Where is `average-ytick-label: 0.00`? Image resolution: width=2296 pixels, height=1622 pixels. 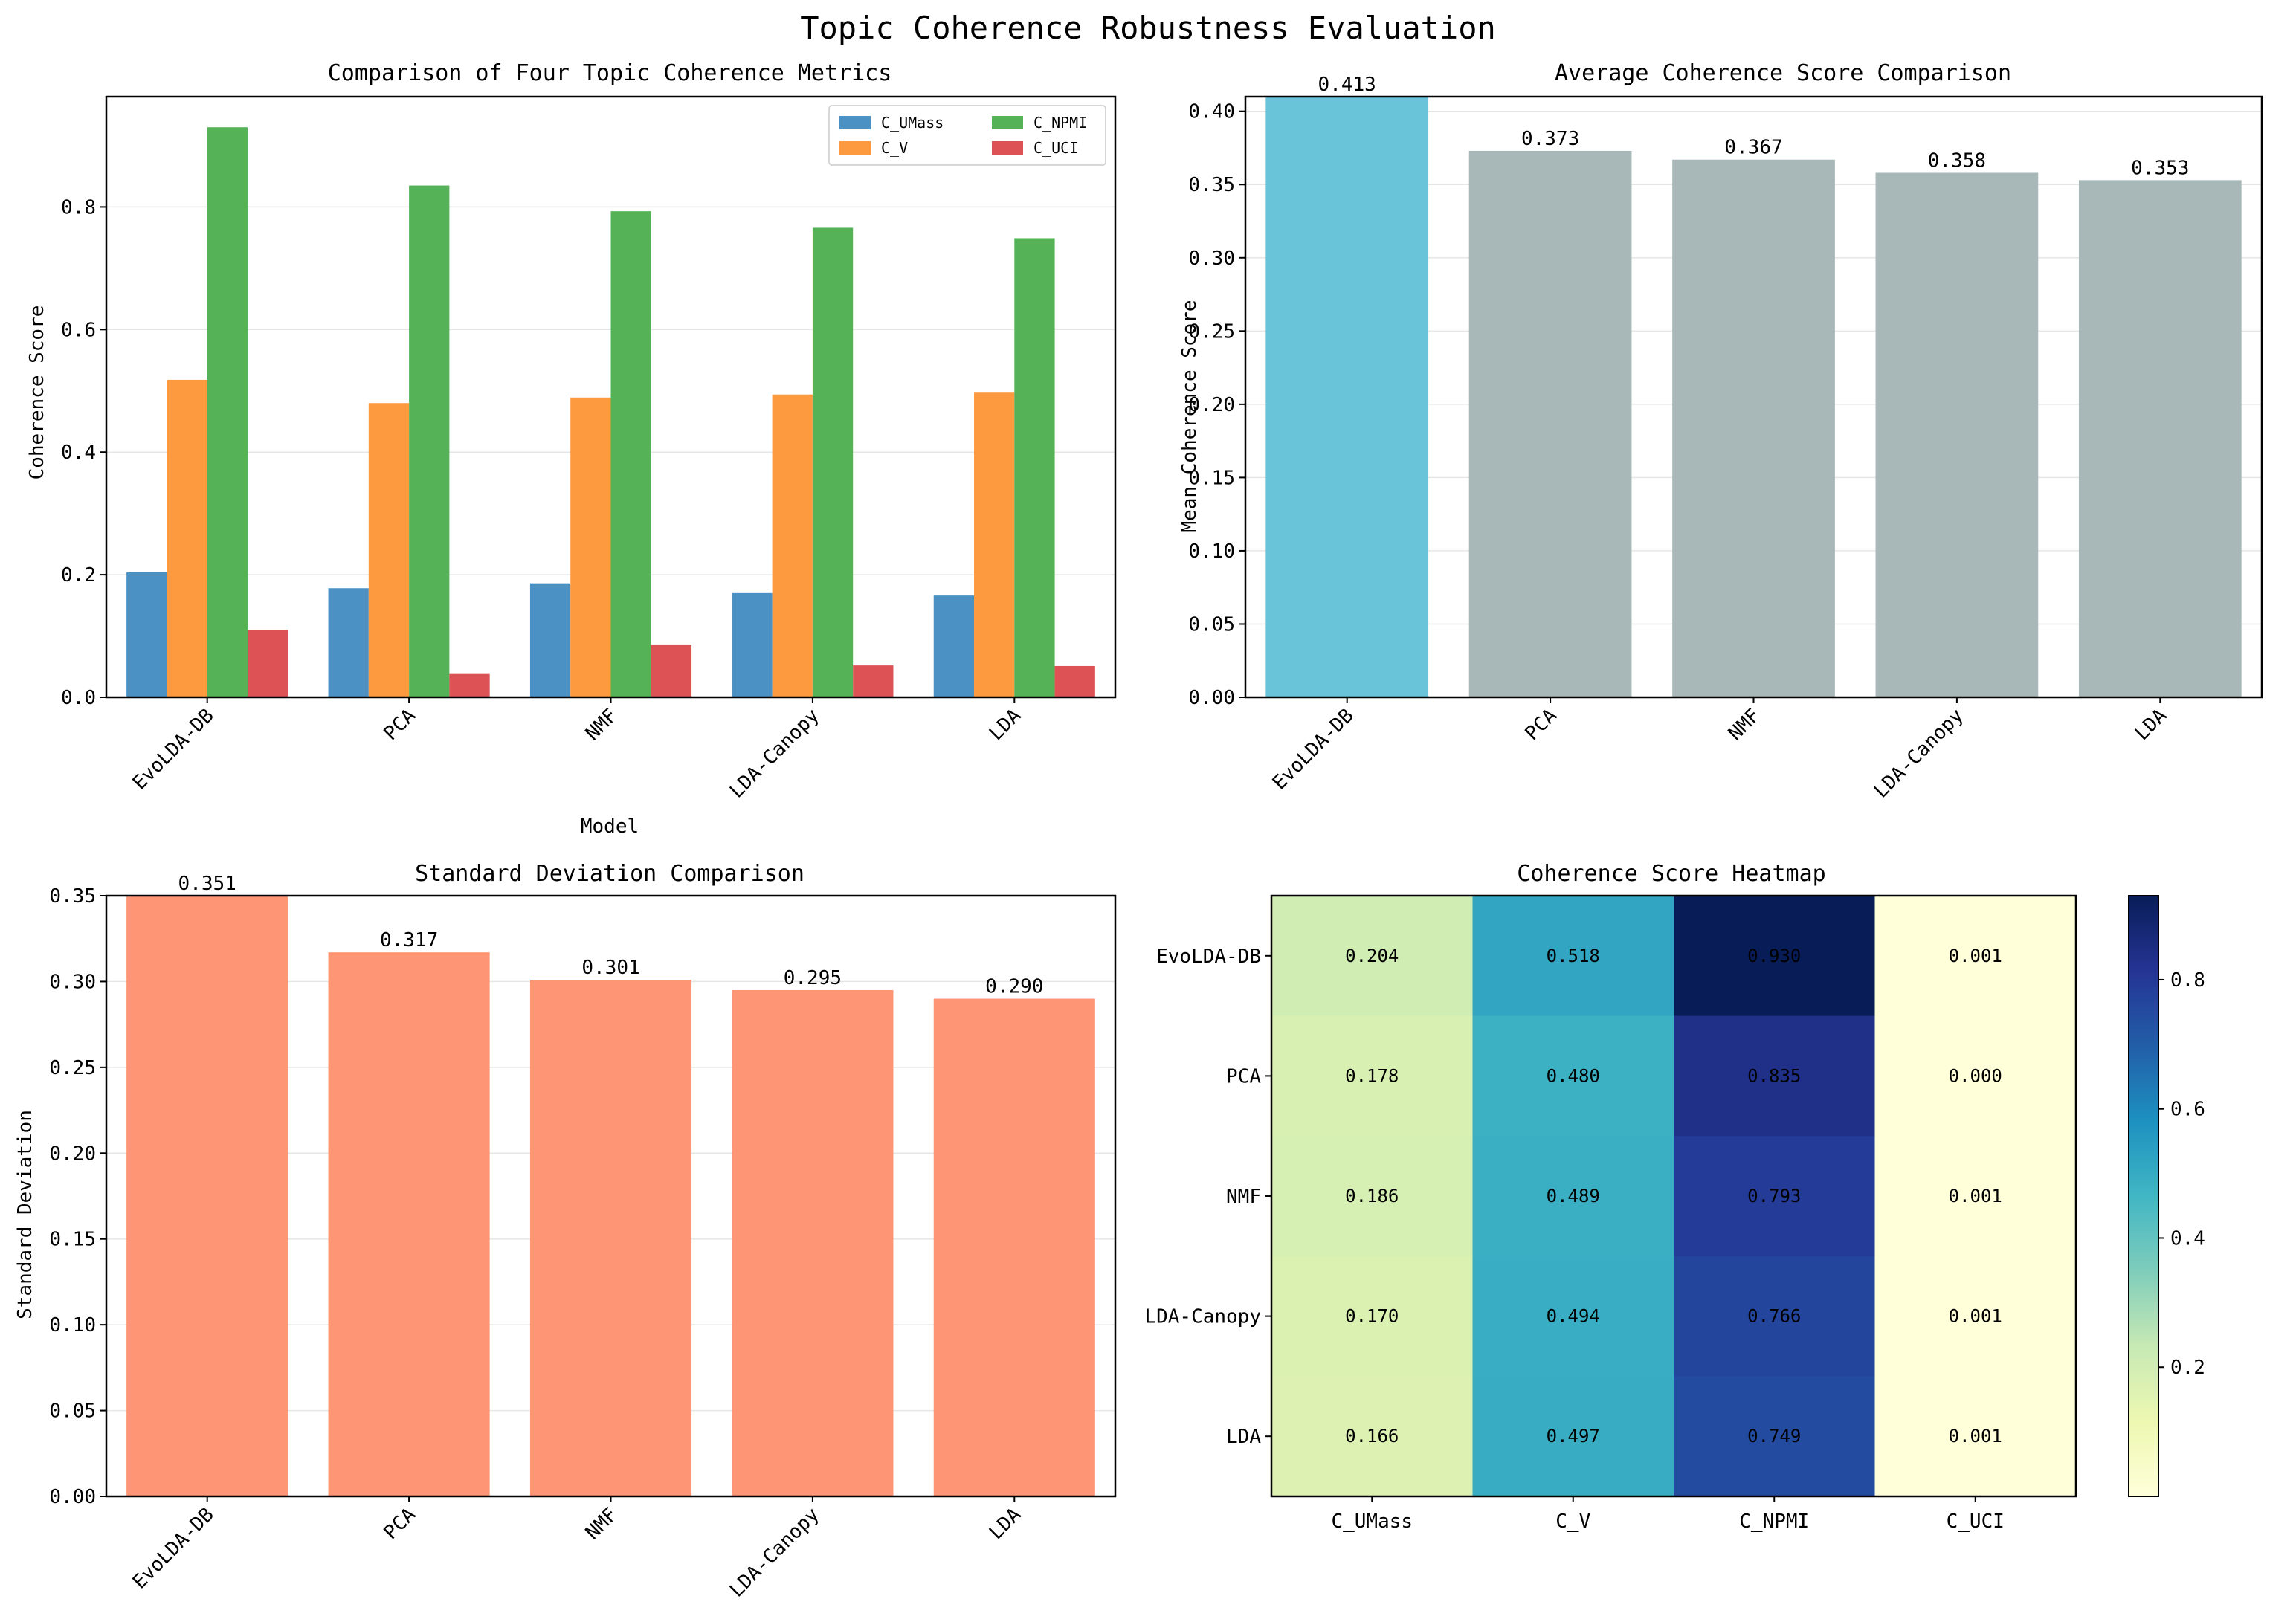
average-ytick-label: 0.00 is located at coordinates (1211, 698).